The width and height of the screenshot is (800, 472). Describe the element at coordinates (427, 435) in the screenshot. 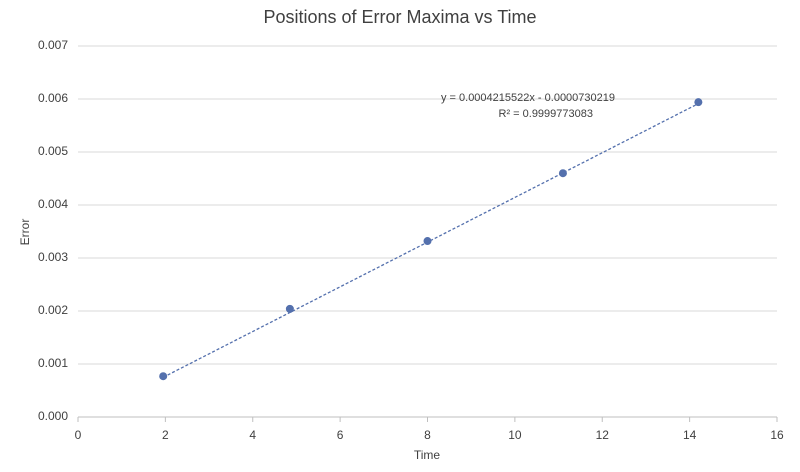

I see `x-tick-label: 8` at that location.